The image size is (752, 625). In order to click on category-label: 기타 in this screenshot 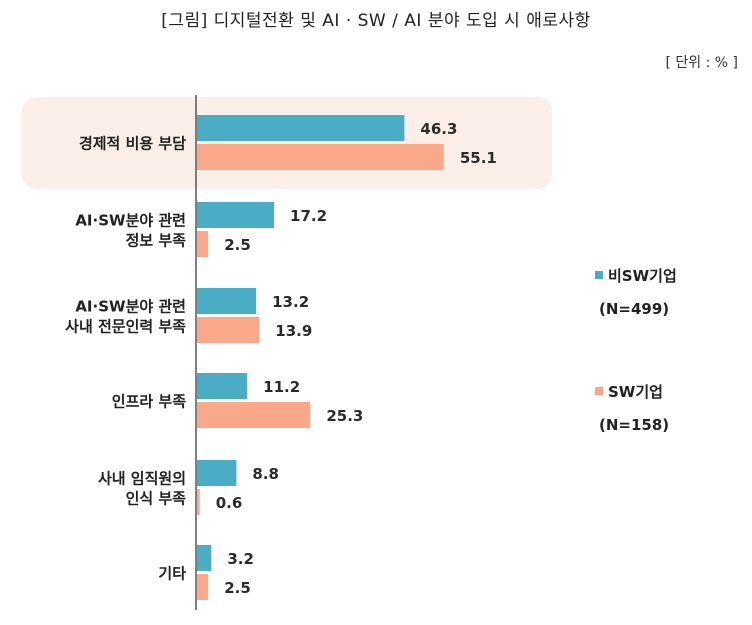, I will do `click(172, 574)`.